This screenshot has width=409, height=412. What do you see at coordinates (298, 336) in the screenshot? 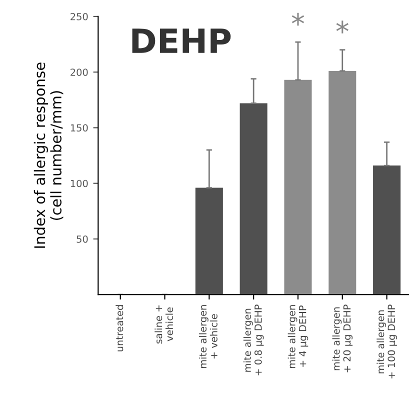
I see `x-tick-label: mite allergen + 4 μg DEHP` at bounding box center [298, 336].